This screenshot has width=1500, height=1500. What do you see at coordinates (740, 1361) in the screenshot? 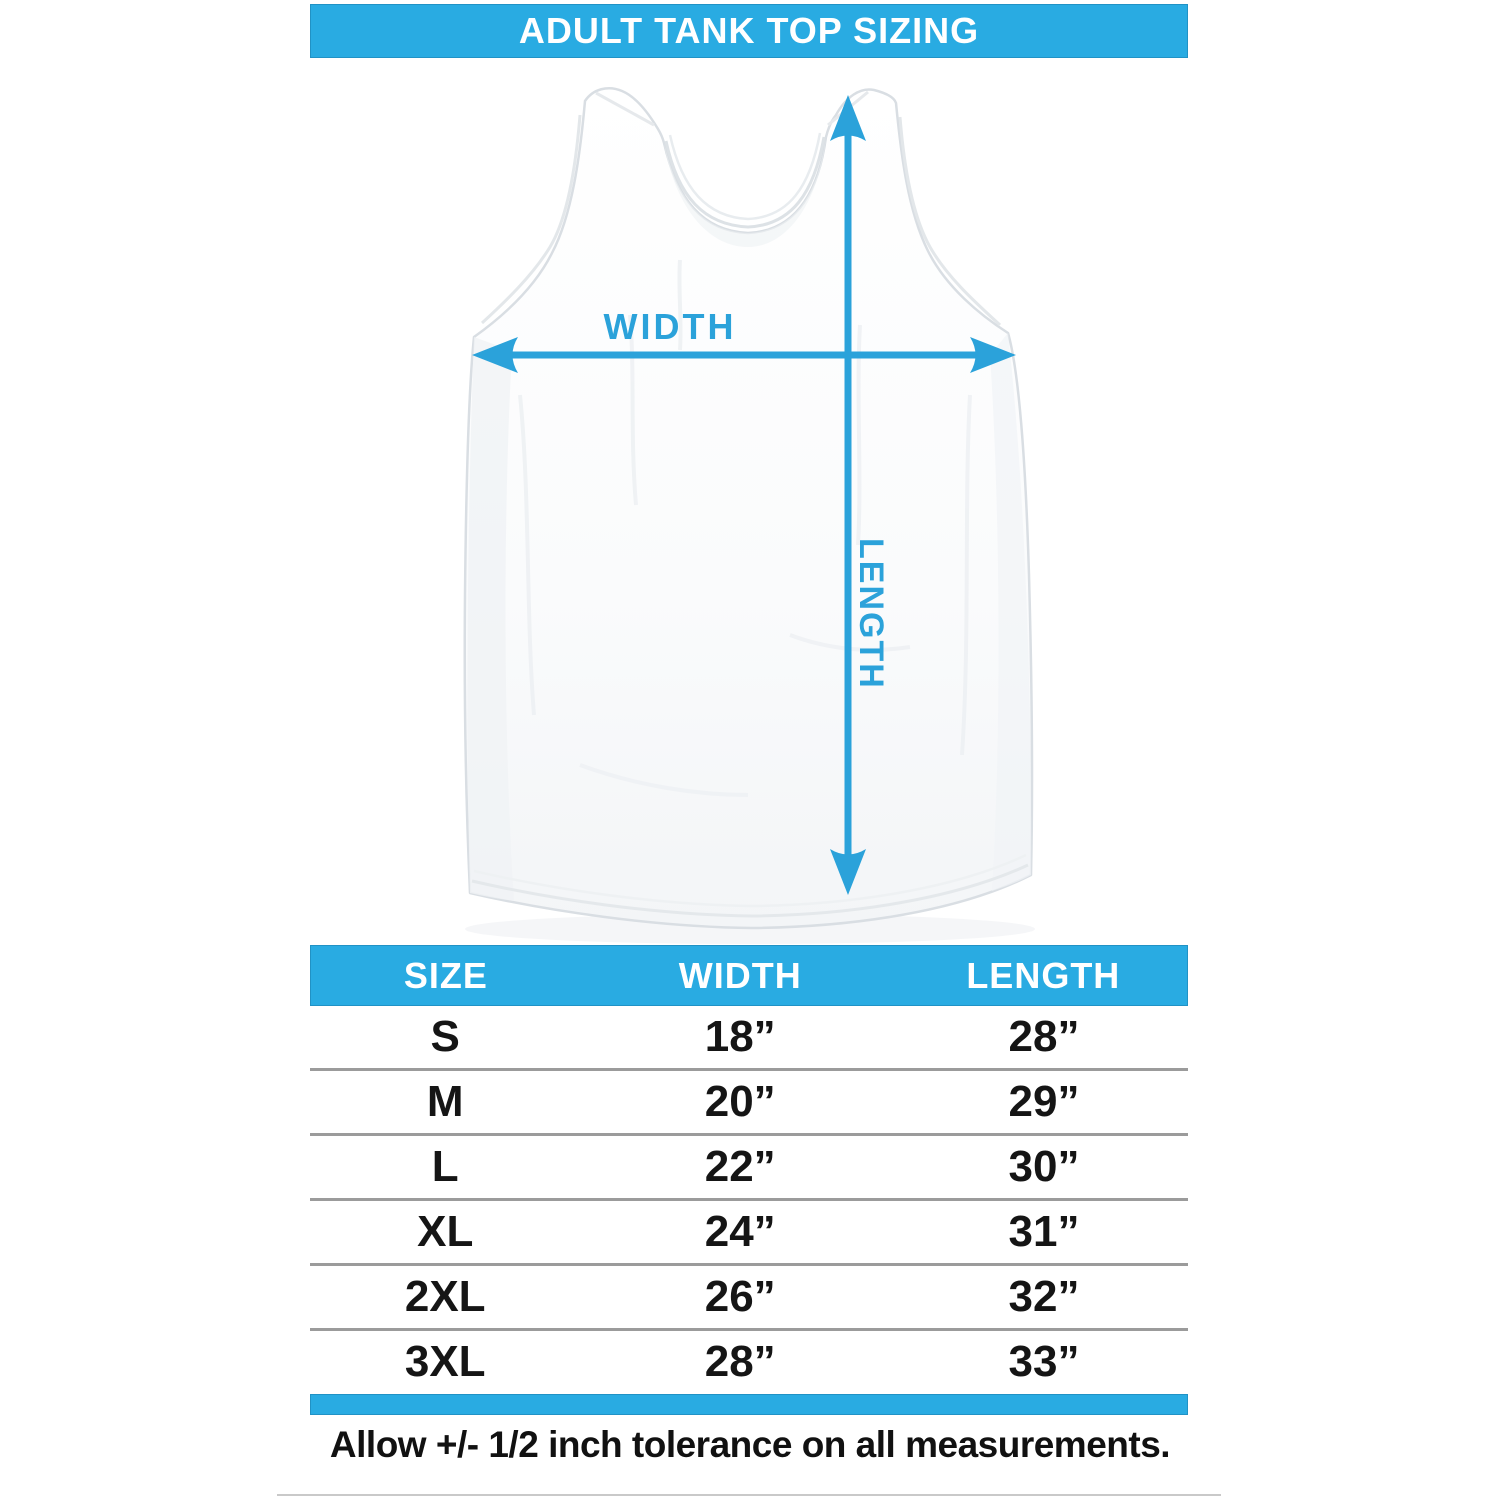
I see `width-value: 28”` at bounding box center [740, 1361].